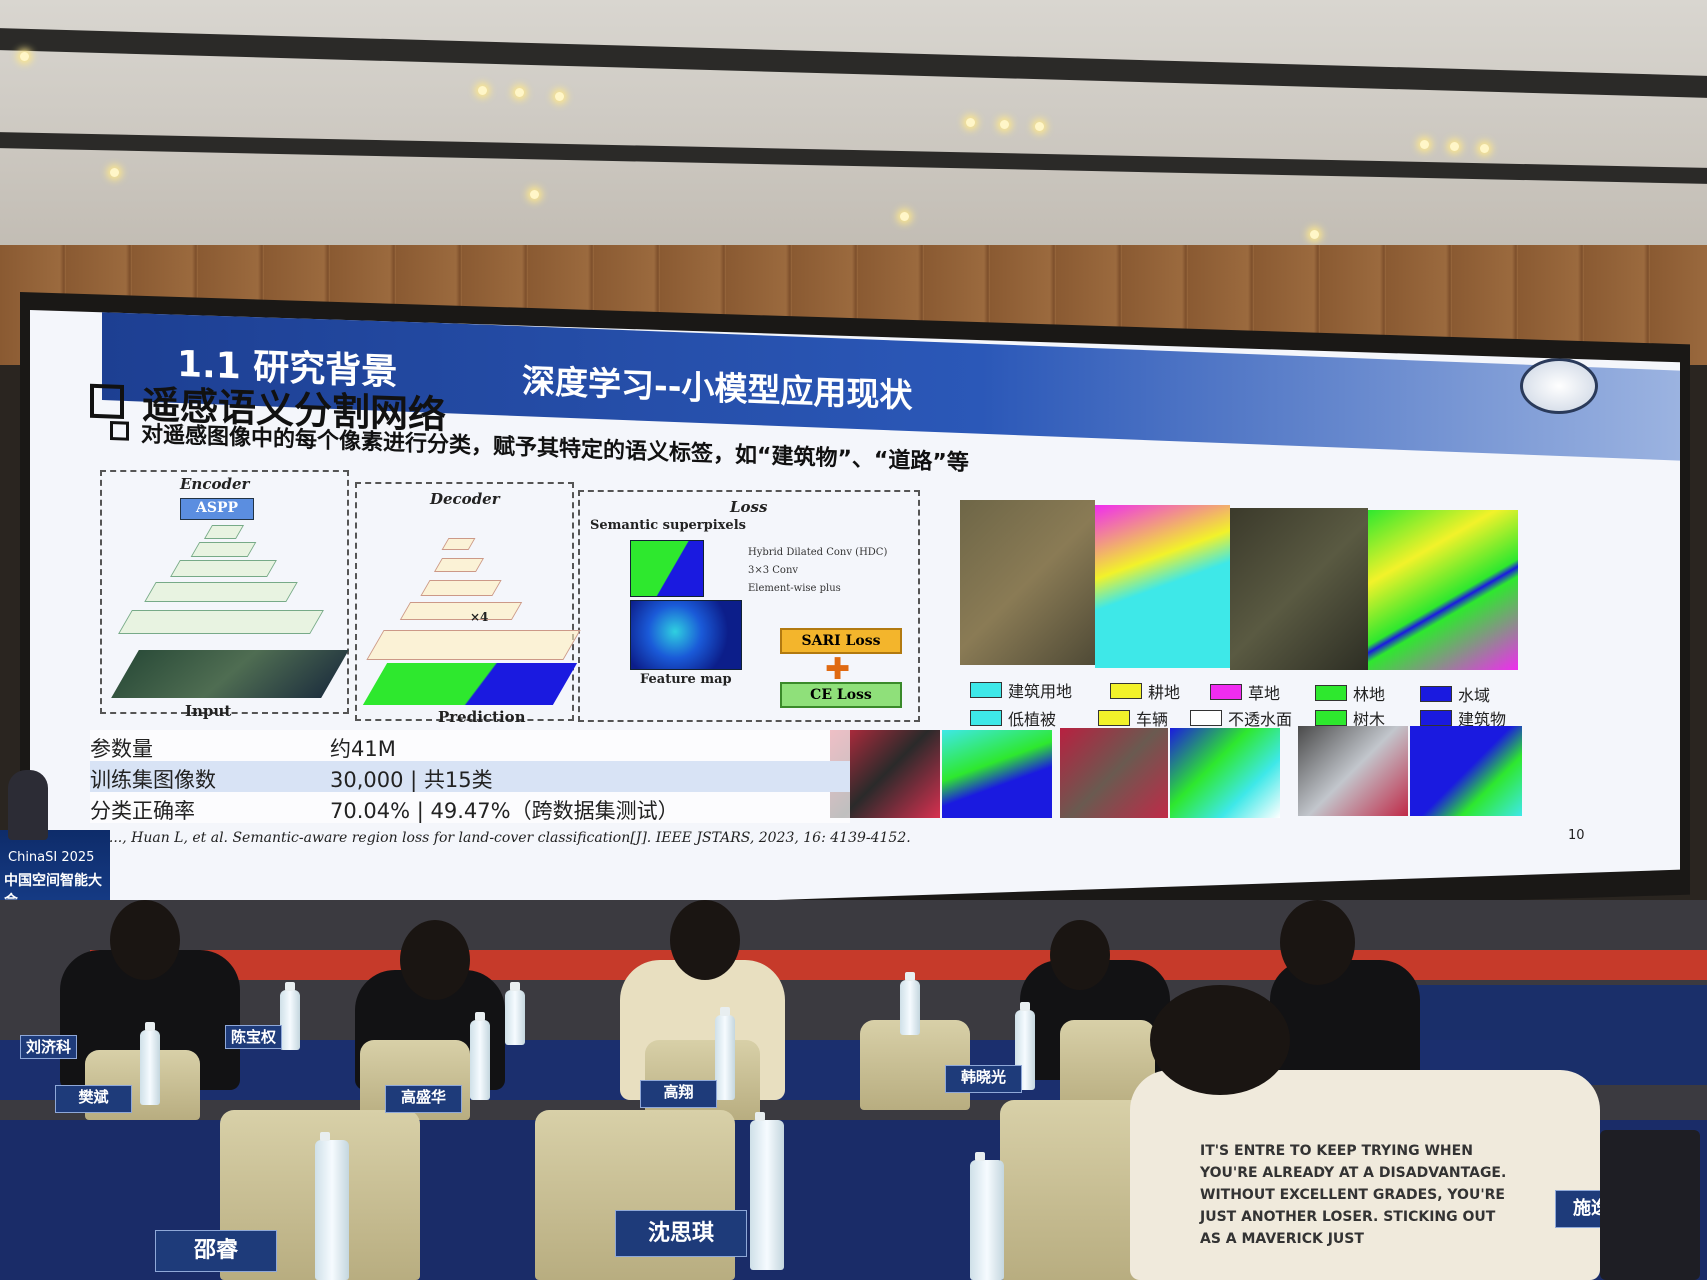 This screenshot has height=1280, width=1707. I want to click on legend-label: 树木, so click(1369, 719).